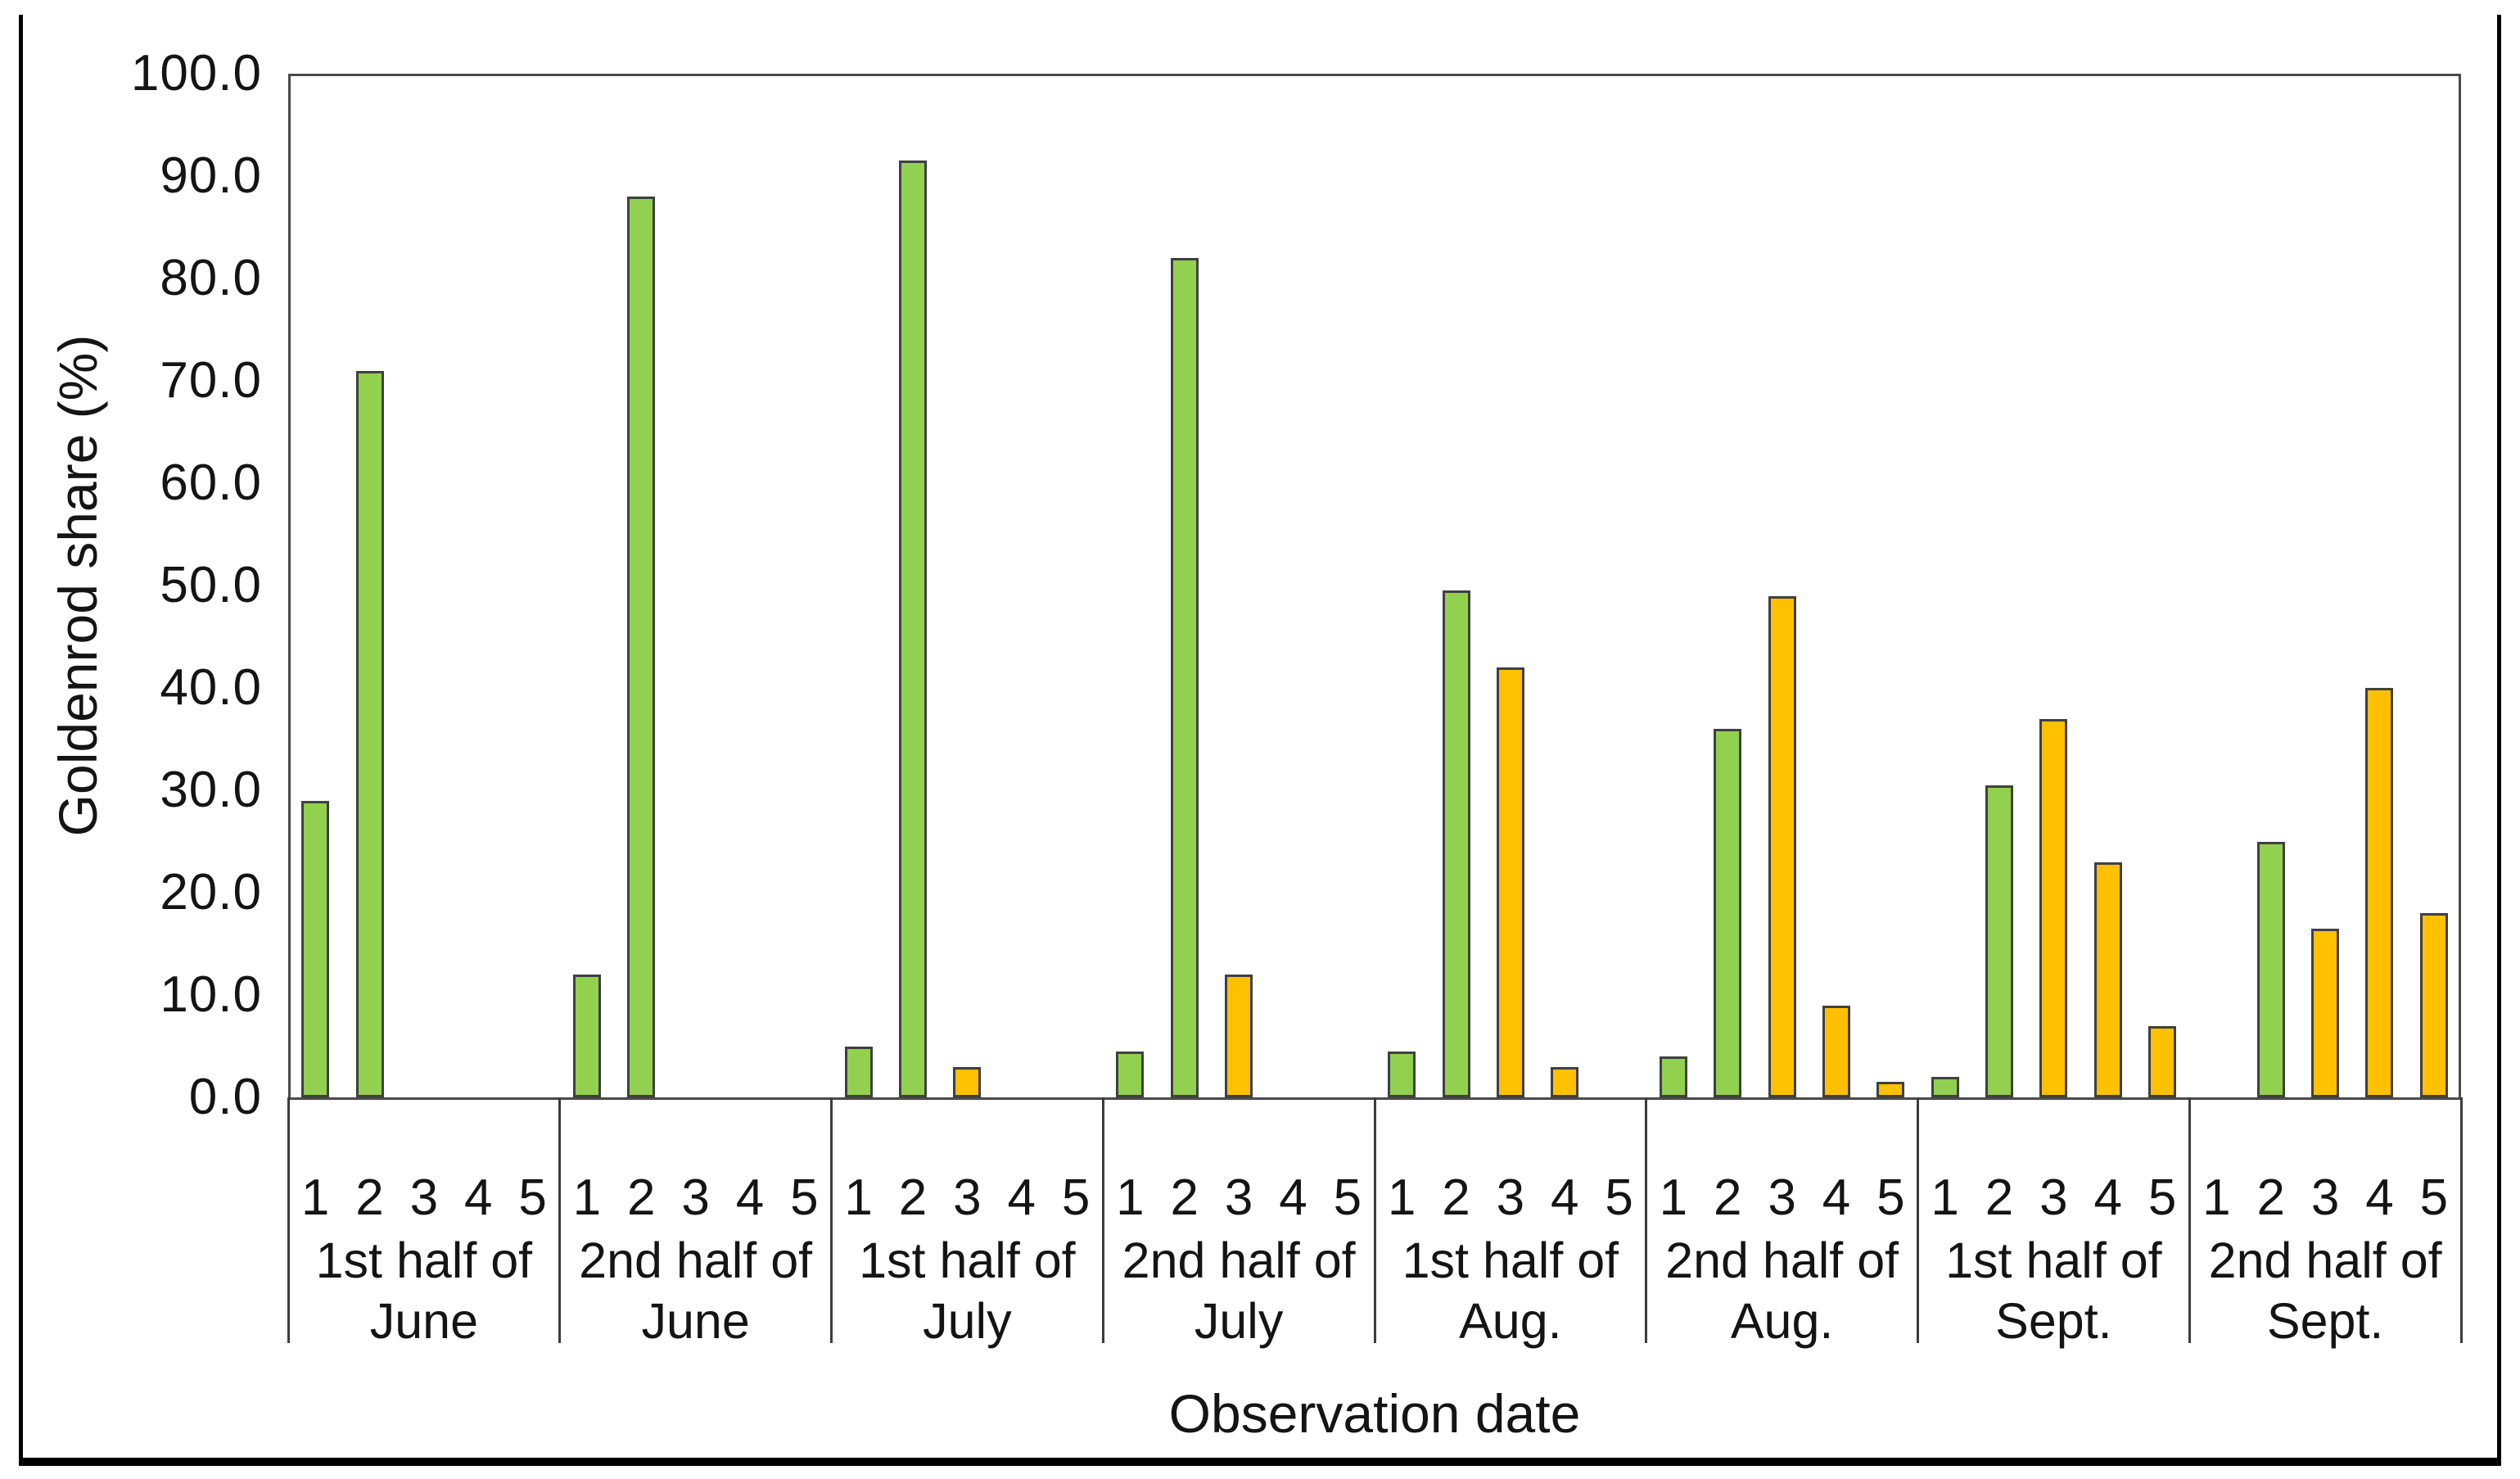 This screenshot has width=2520, height=1479. What do you see at coordinates (2054, 1290) in the screenshot?
I see `group-label: 1st half of Sept.` at bounding box center [2054, 1290].